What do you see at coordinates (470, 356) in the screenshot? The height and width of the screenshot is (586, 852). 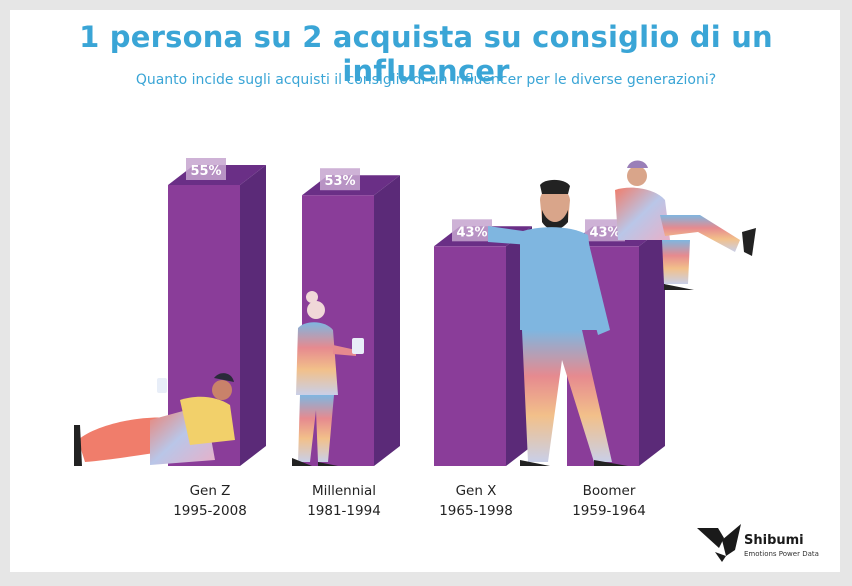 I see `bar-front` at bounding box center [470, 356].